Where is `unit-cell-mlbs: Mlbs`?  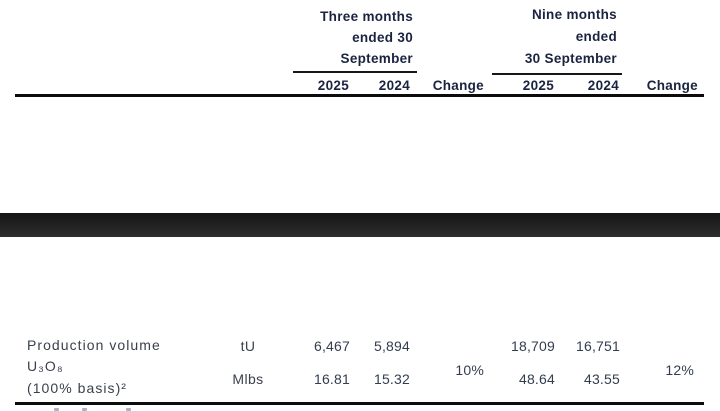 unit-cell-mlbs: Mlbs is located at coordinates (248, 379).